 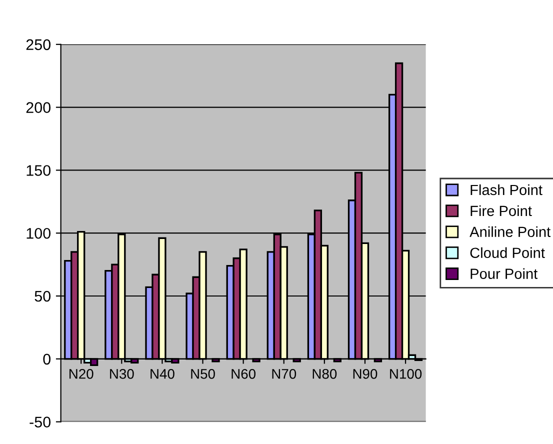 I want to click on y-tick-label: 250, so click(x=38, y=44).